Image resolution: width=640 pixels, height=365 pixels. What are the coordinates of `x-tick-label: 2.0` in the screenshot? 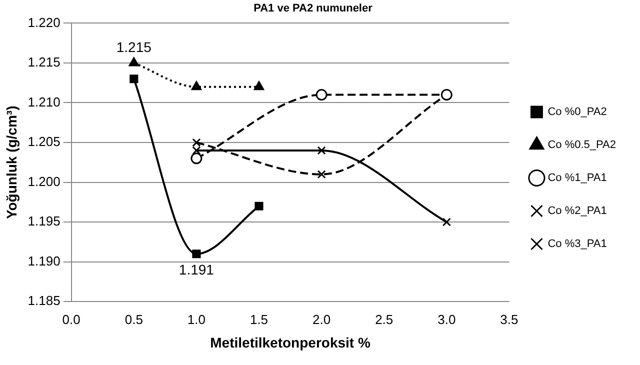 It's located at (321, 319).